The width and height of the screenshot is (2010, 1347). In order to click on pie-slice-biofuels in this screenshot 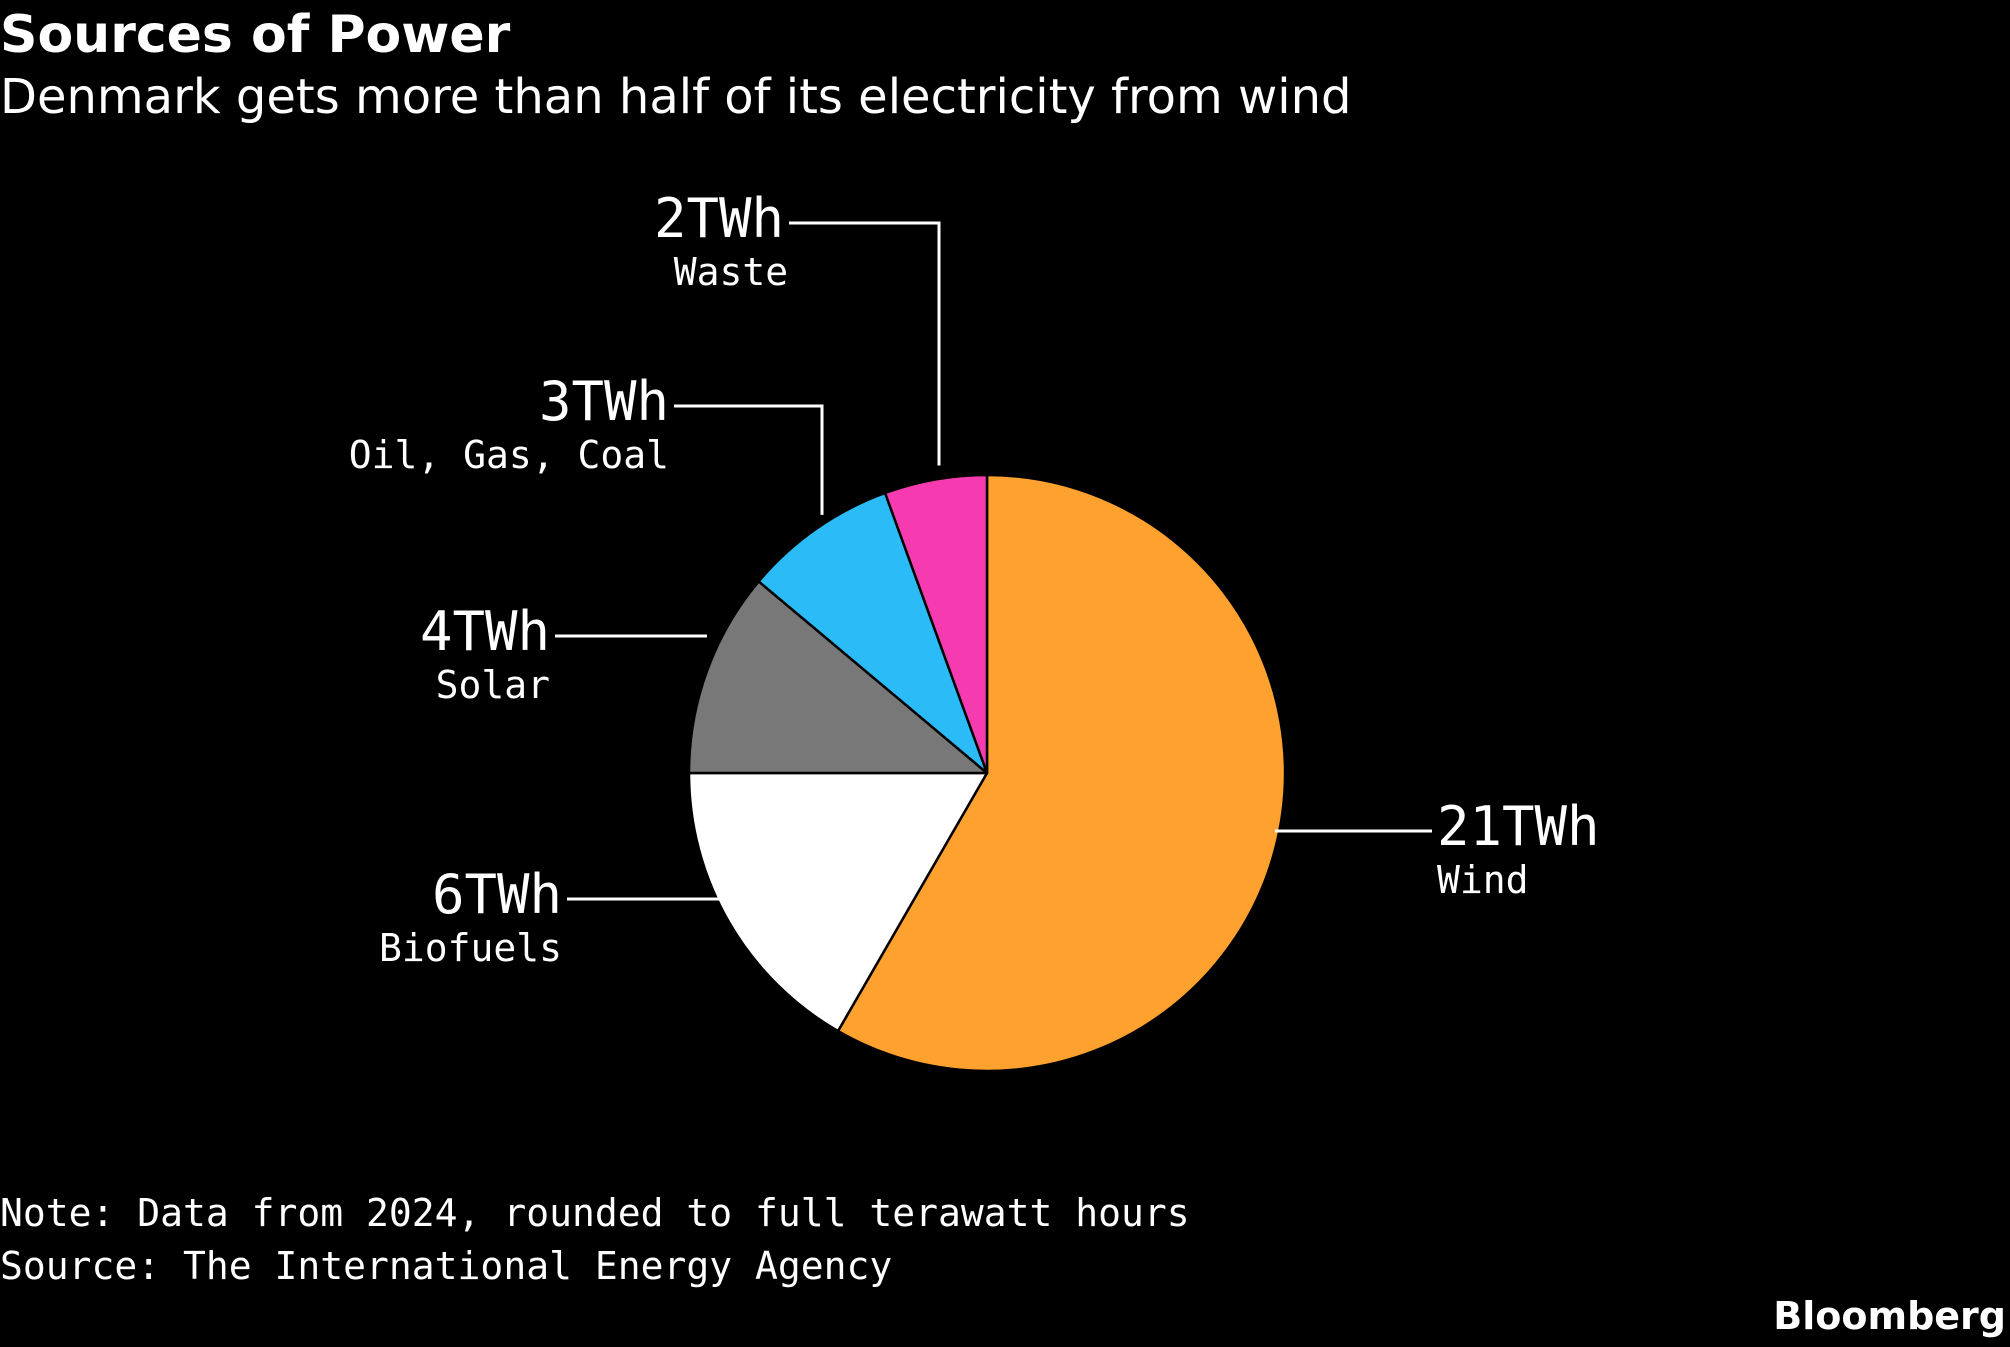, I will do `click(838, 902)`.